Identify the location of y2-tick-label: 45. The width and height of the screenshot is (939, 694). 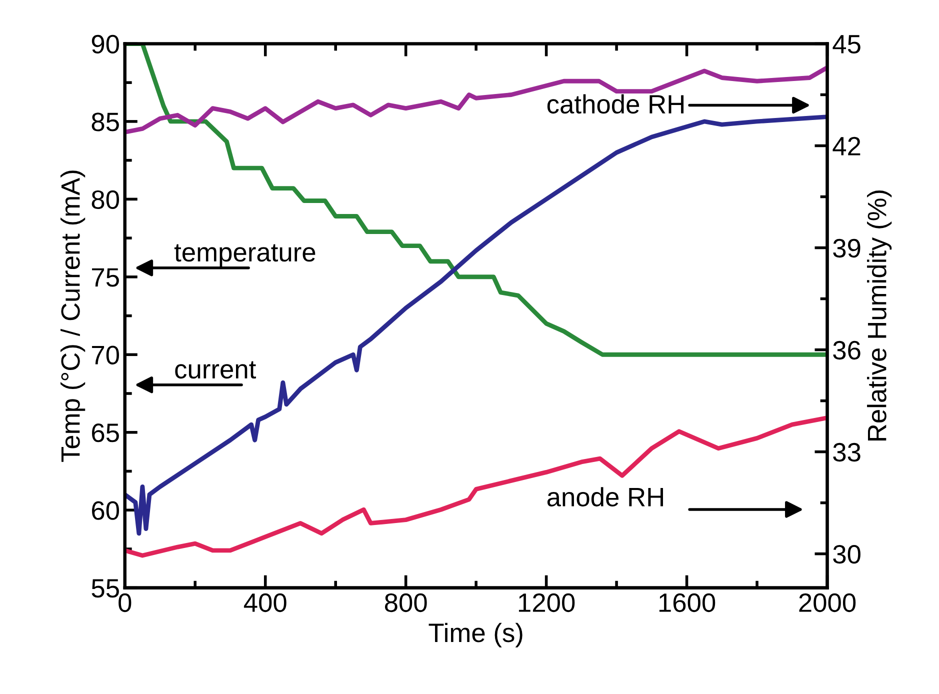
(846, 44).